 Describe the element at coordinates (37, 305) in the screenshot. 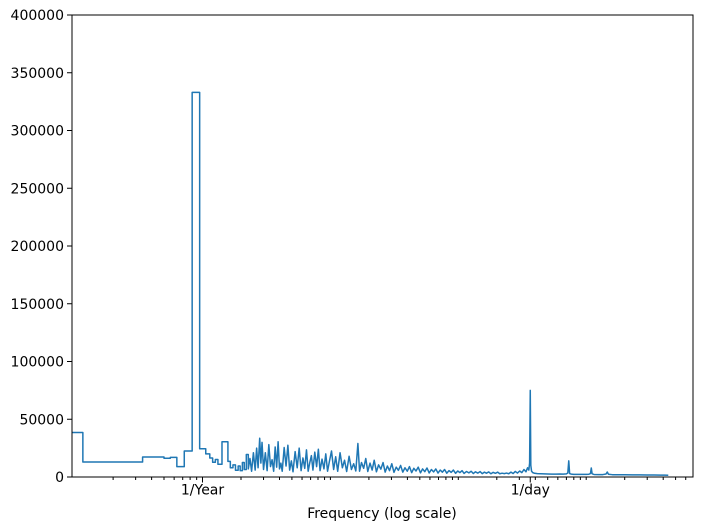

I see `y-tick-label: 150000` at that location.